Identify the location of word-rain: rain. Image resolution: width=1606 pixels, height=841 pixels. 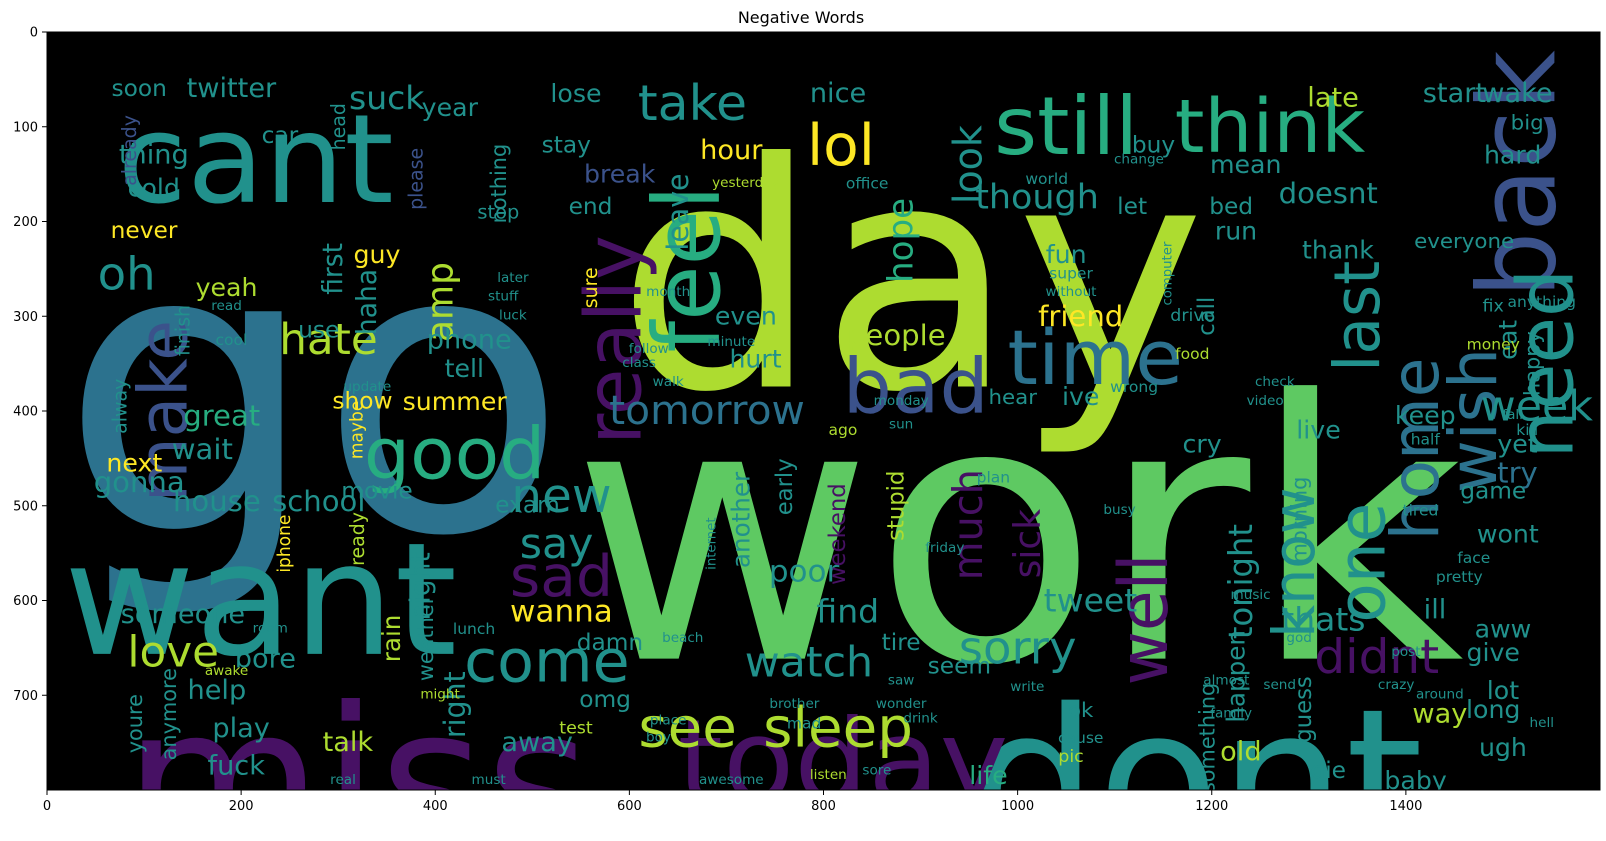
(391, 639).